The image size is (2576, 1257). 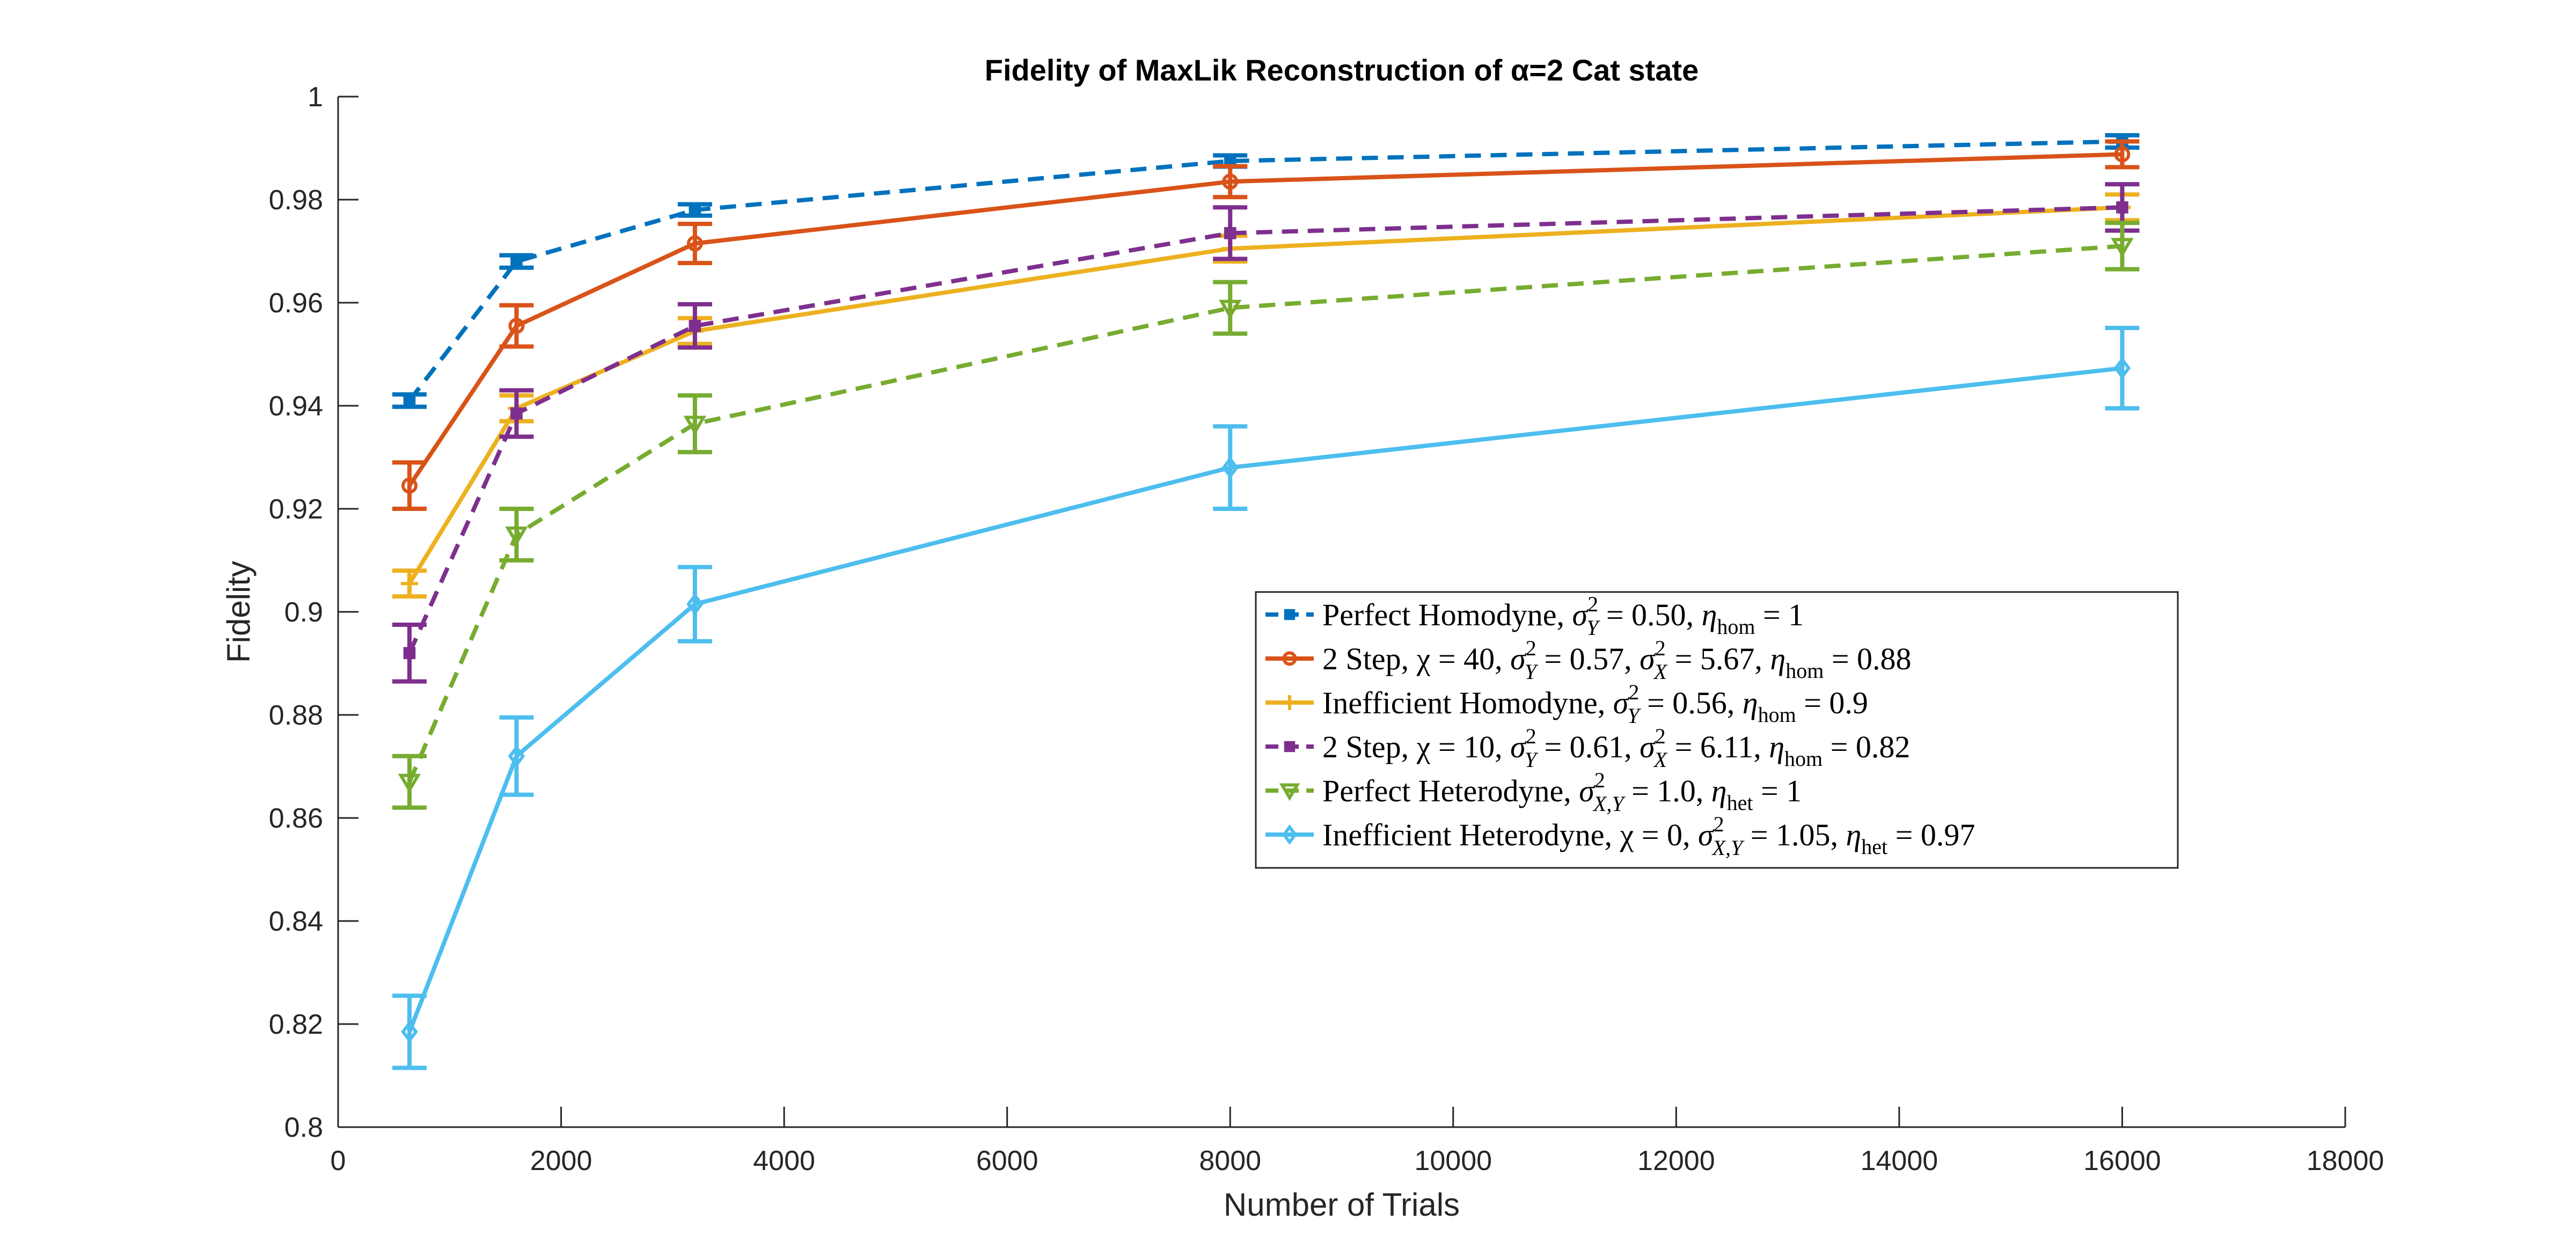 What do you see at coordinates (296, 819) in the screenshot?
I see `y-tick-label: 0.86` at bounding box center [296, 819].